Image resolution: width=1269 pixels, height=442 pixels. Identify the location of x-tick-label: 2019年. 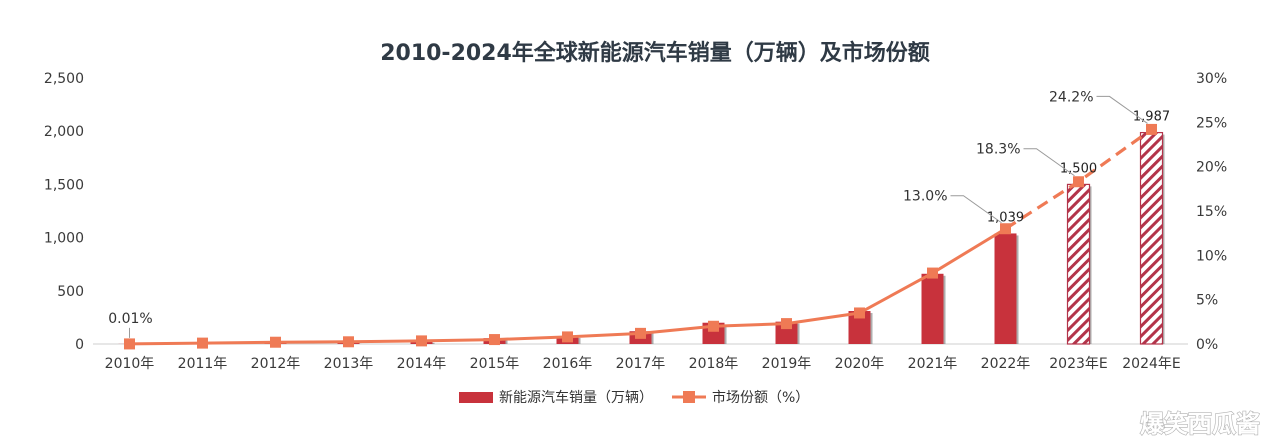
(787, 364).